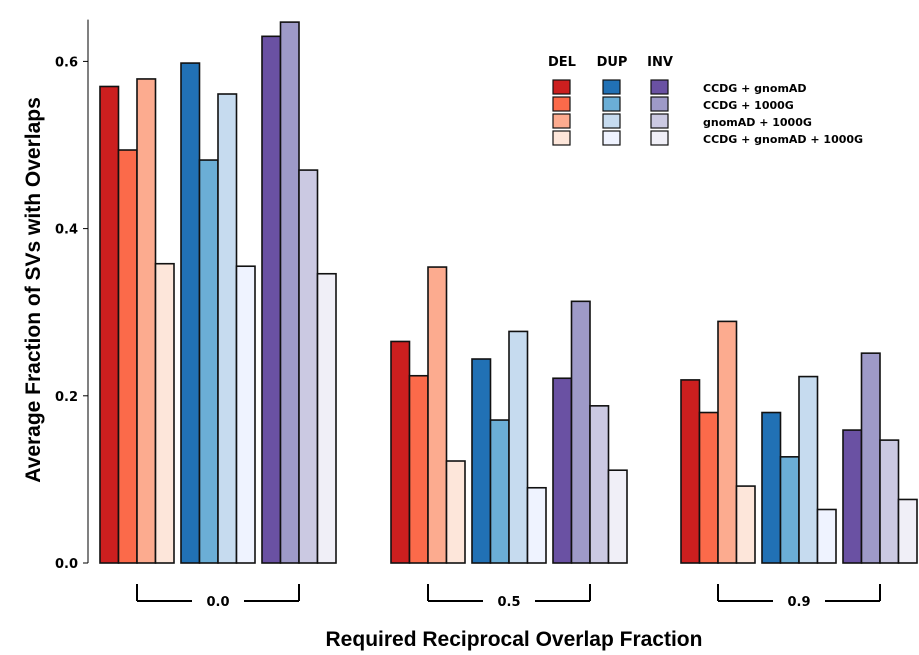 This screenshot has width=919, height=655. Describe the element at coordinates (617, 516) in the screenshot. I see `bar-0-5-inv-ccdg-gnomad-1000g` at that location.